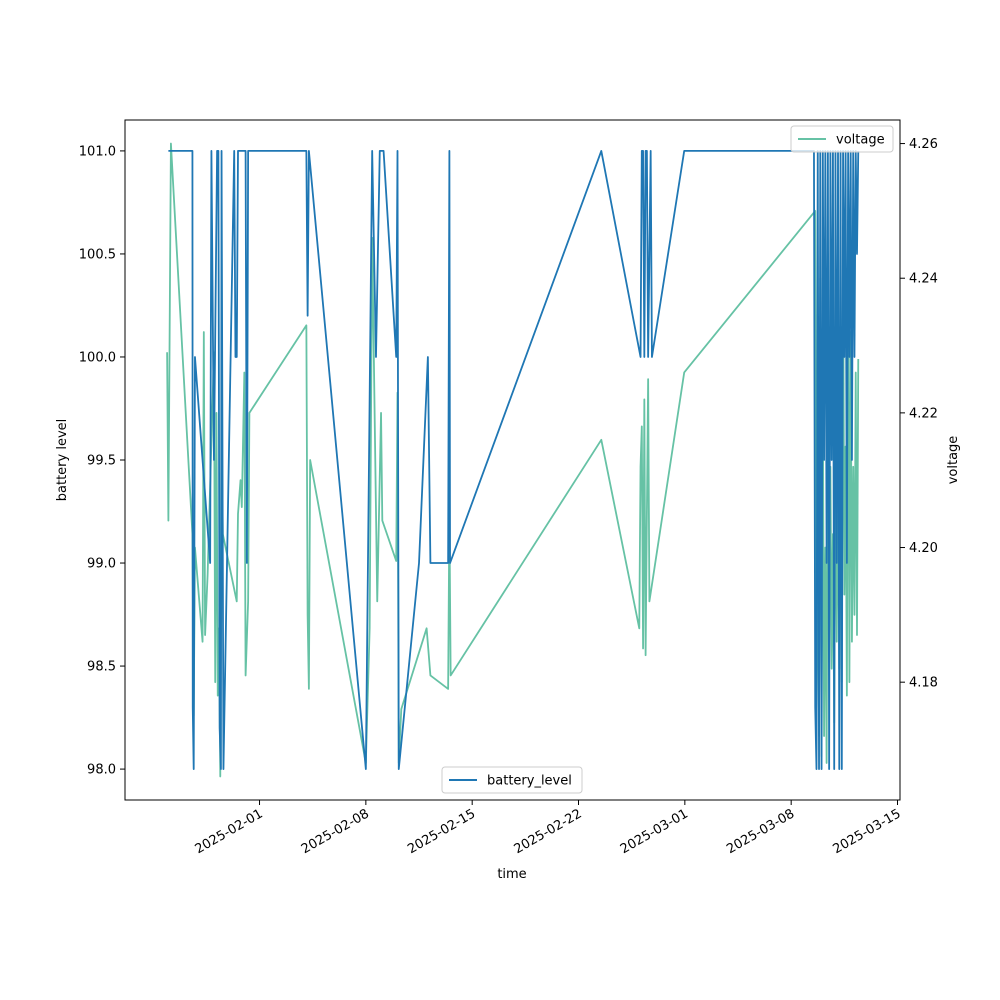 The height and width of the screenshot is (1000, 1000). Describe the element at coordinates (101, 667) in the screenshot. I see `left-y-tick-label: 98.5` at that location.